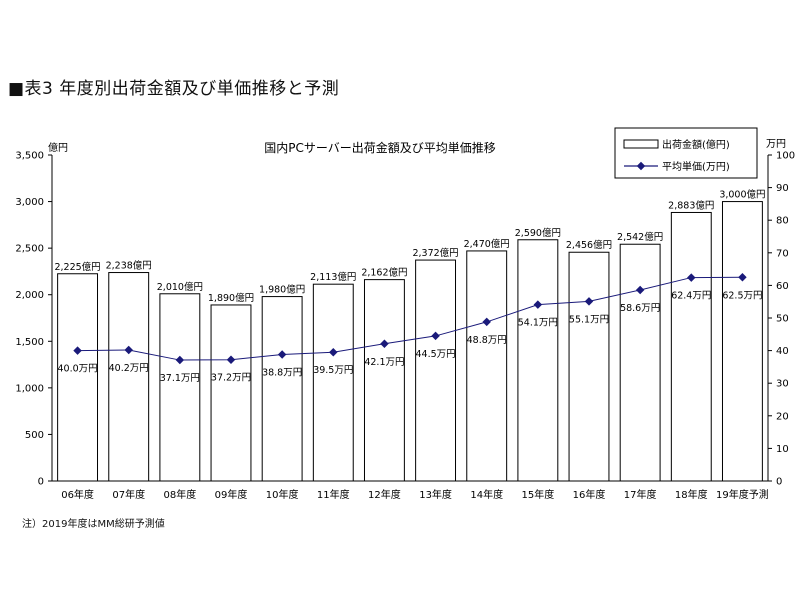 The image size is (800, 600). Describe the element at coordinates (29, 342) in the screenshot. I see `y-tick-label: 1,500` at that location.